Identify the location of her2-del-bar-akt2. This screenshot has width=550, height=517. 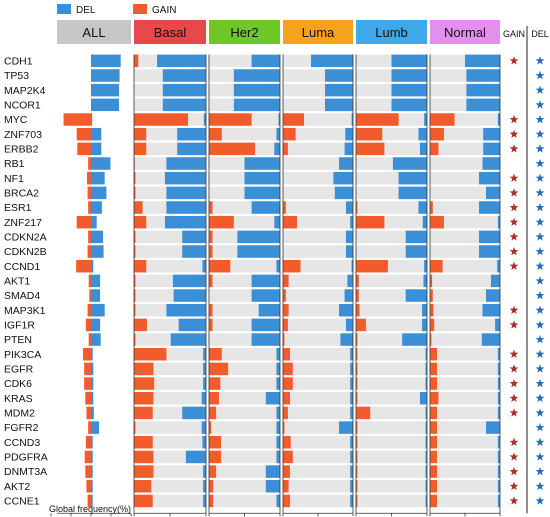
(272, 486).